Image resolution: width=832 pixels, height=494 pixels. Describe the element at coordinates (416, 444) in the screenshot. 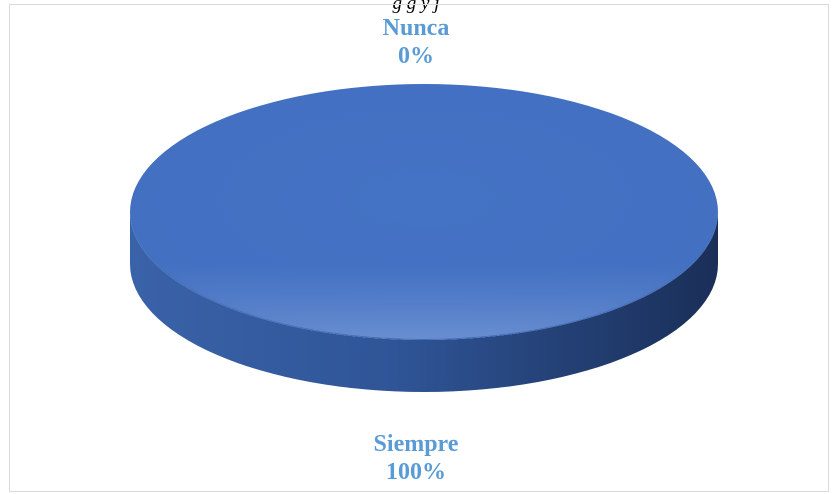

I see `label-category-siempre: Siempre` at that location.